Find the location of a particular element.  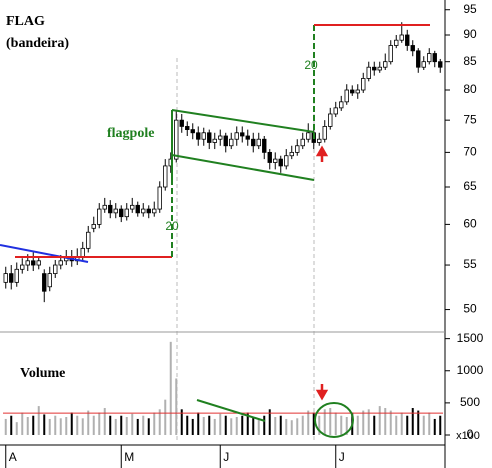

y-tick-label: 60 is located at coordinates (470, 224).